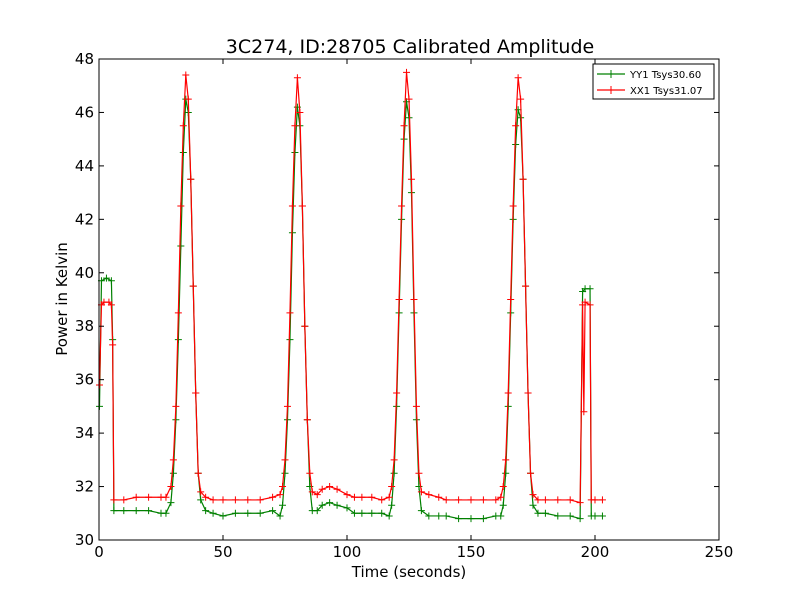  I want to click on legend-entry: XX1 Tsys31.07, so click(650, 91).